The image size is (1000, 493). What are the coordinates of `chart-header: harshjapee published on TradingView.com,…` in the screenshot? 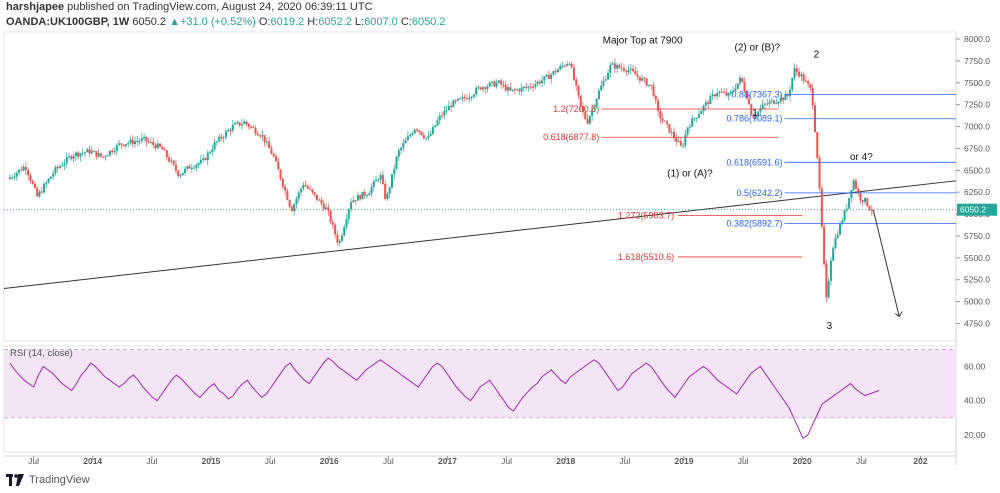 It's located at (500, 16).